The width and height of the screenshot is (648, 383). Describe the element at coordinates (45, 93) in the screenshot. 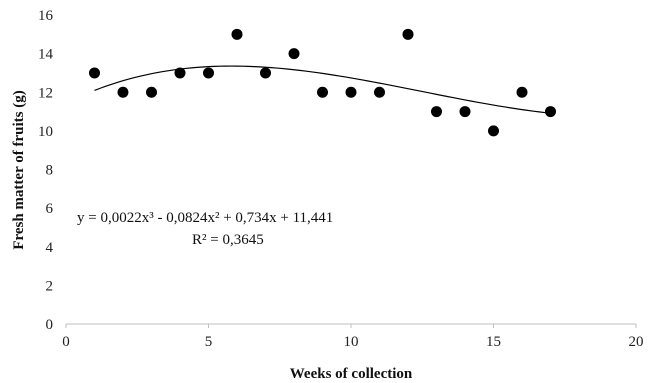

I see `y-tick-label: 12` at that location.